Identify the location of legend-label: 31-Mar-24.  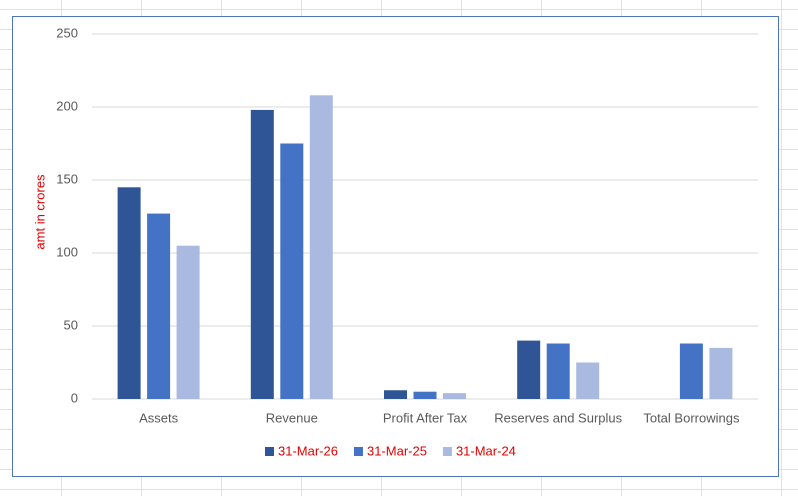
(486, 450).